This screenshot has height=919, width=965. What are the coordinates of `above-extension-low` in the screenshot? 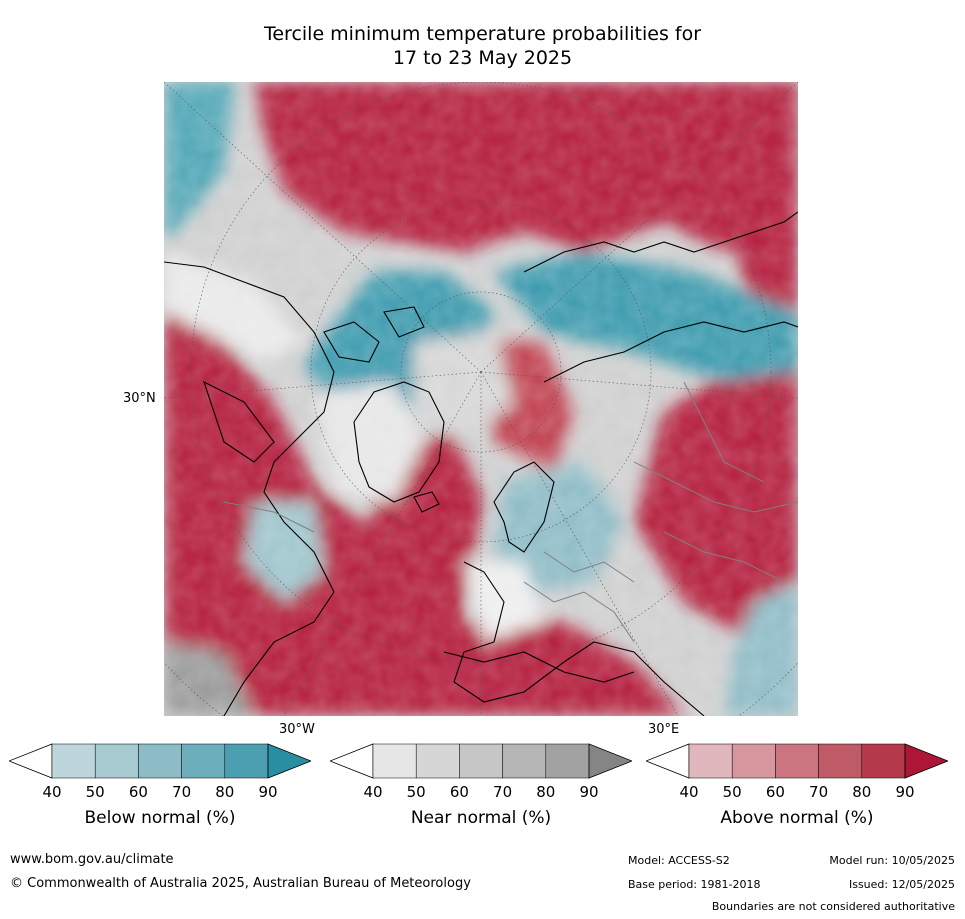 It's located at (668, 761).